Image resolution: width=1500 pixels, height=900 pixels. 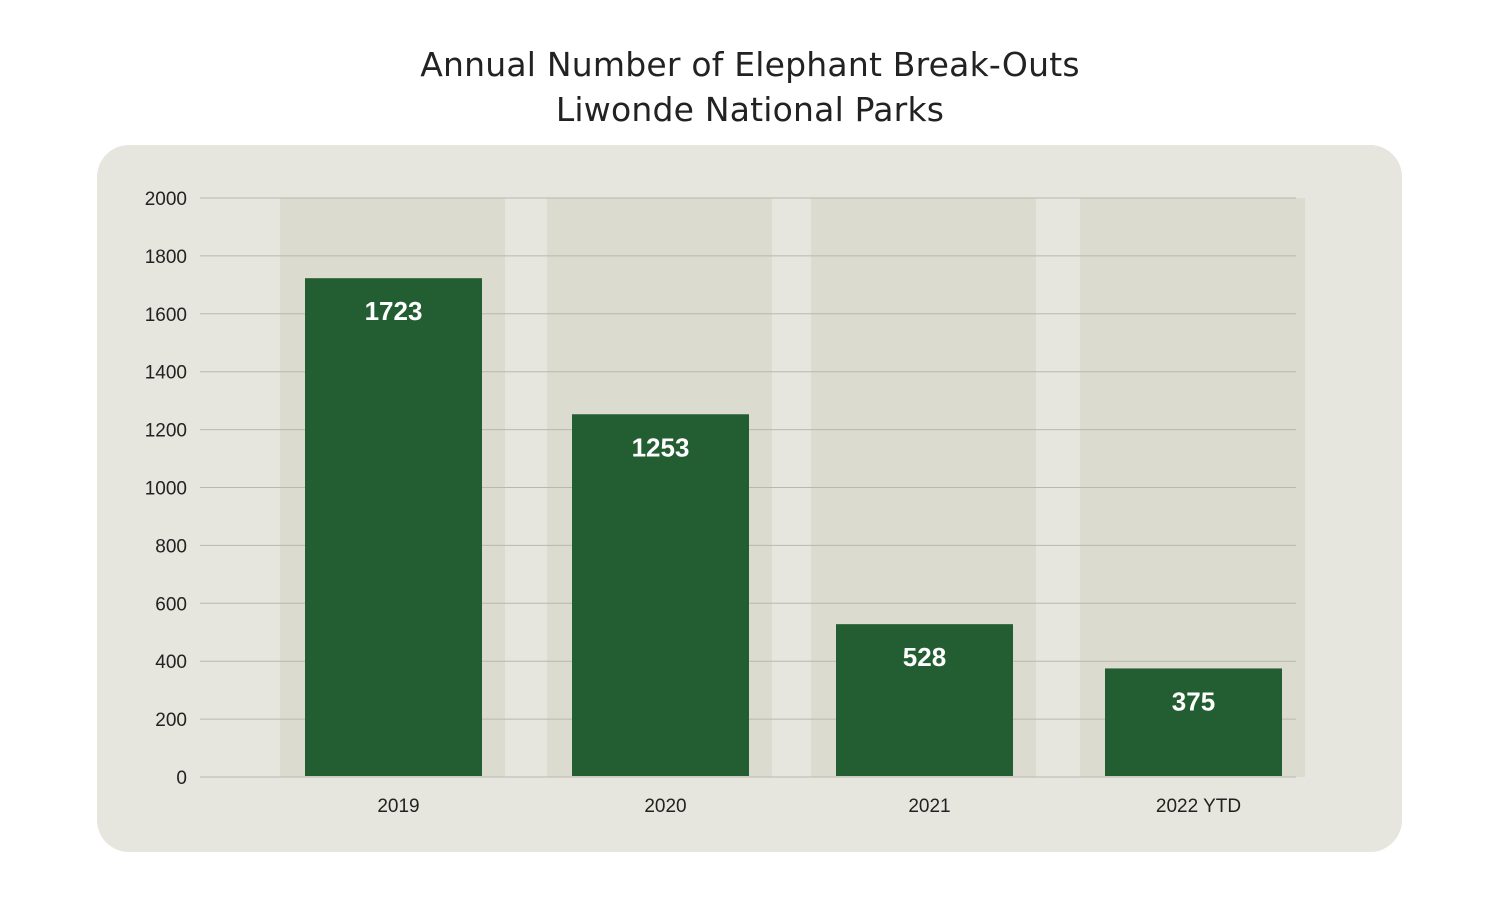 I want to click on y-tick-label: 2000, so click(x=166, y=199).